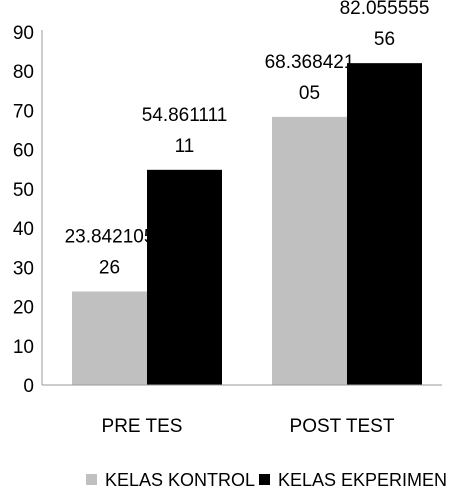 This screenshot has width=457, height=498. Describe the element at coordinates (23, 190) in the screenshot. I see `y-tick-label: 50` at that location.